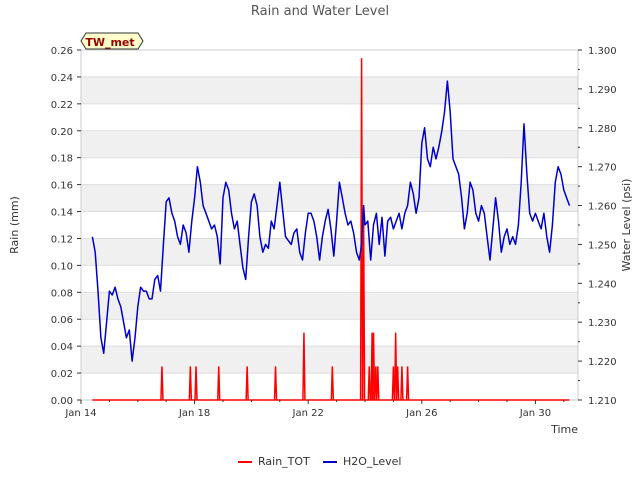 Image resolution: width=640 pixels, height=484 pixels. I want to click on left-tick-label: 0.00, so click(62, 401).